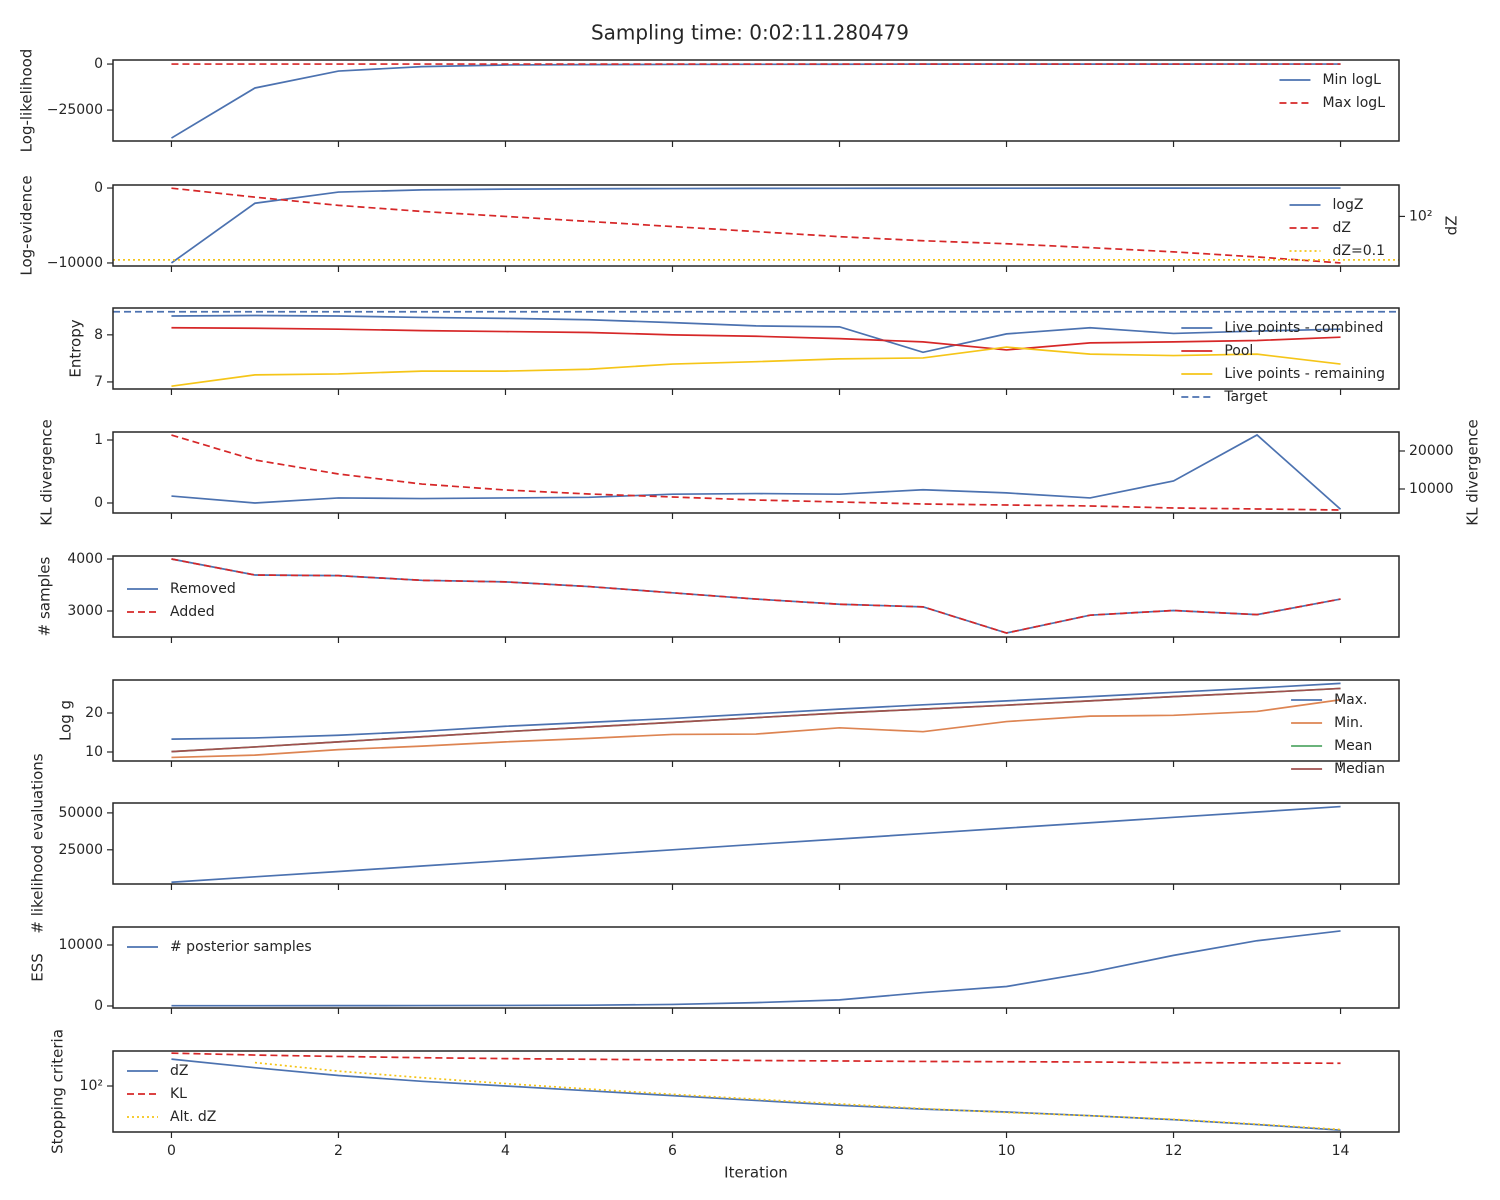 This screenshot has width=1500, height=1200. I want to click on legend-label: Max logL, so click(1353, 103).